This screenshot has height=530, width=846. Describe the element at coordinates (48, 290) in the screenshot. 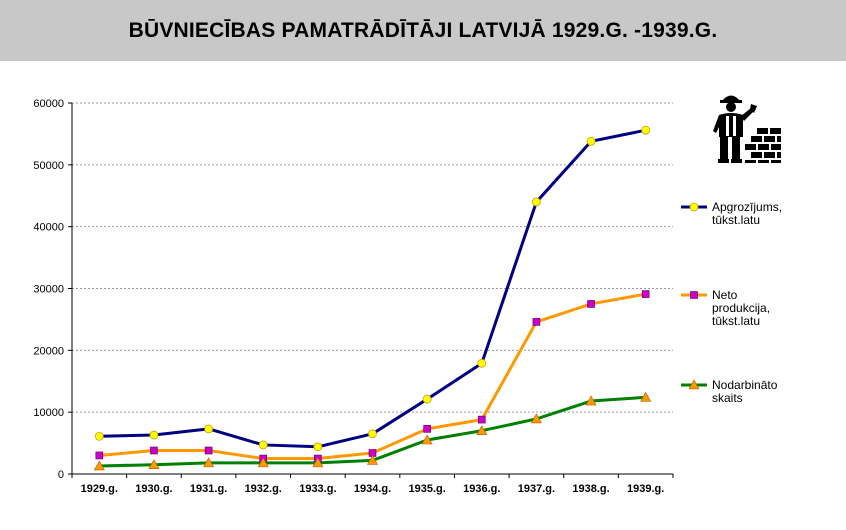

I see `y-tick-label: 30000` at that location.